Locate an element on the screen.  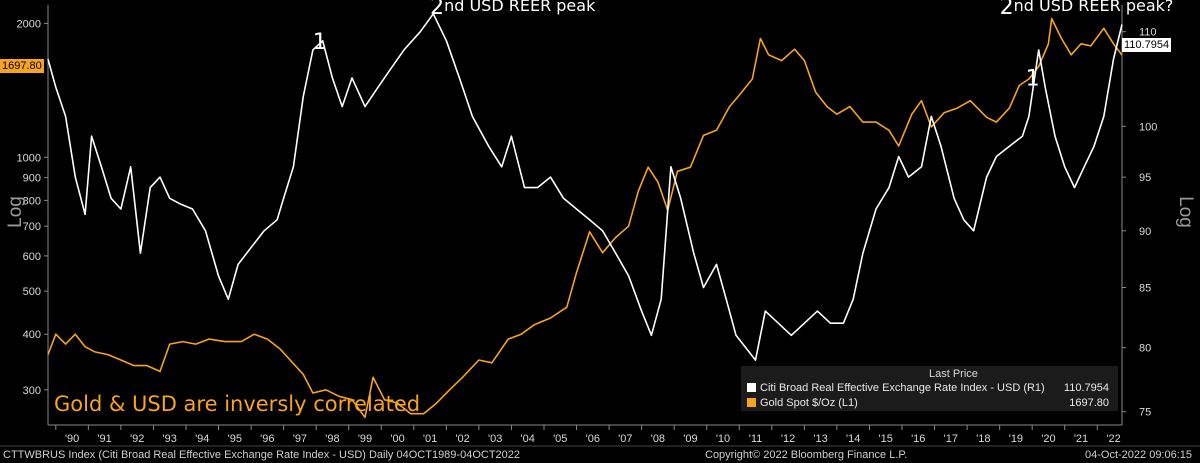
peak-annotation: 2nd USD REER peak? is located at coordinates (1087, 10).